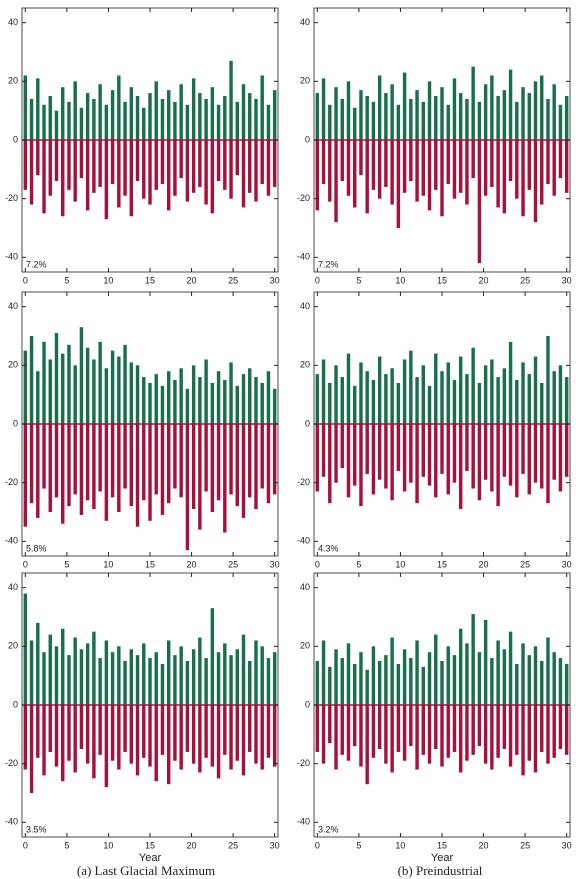  I want to click on y-tick-label: -40, so click(11, 822).